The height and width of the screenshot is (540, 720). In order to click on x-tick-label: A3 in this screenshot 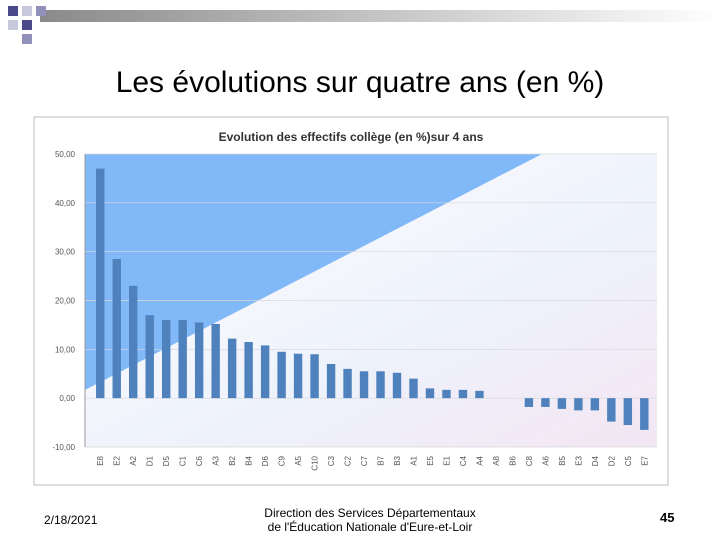, I will do `click(216, 460)`.